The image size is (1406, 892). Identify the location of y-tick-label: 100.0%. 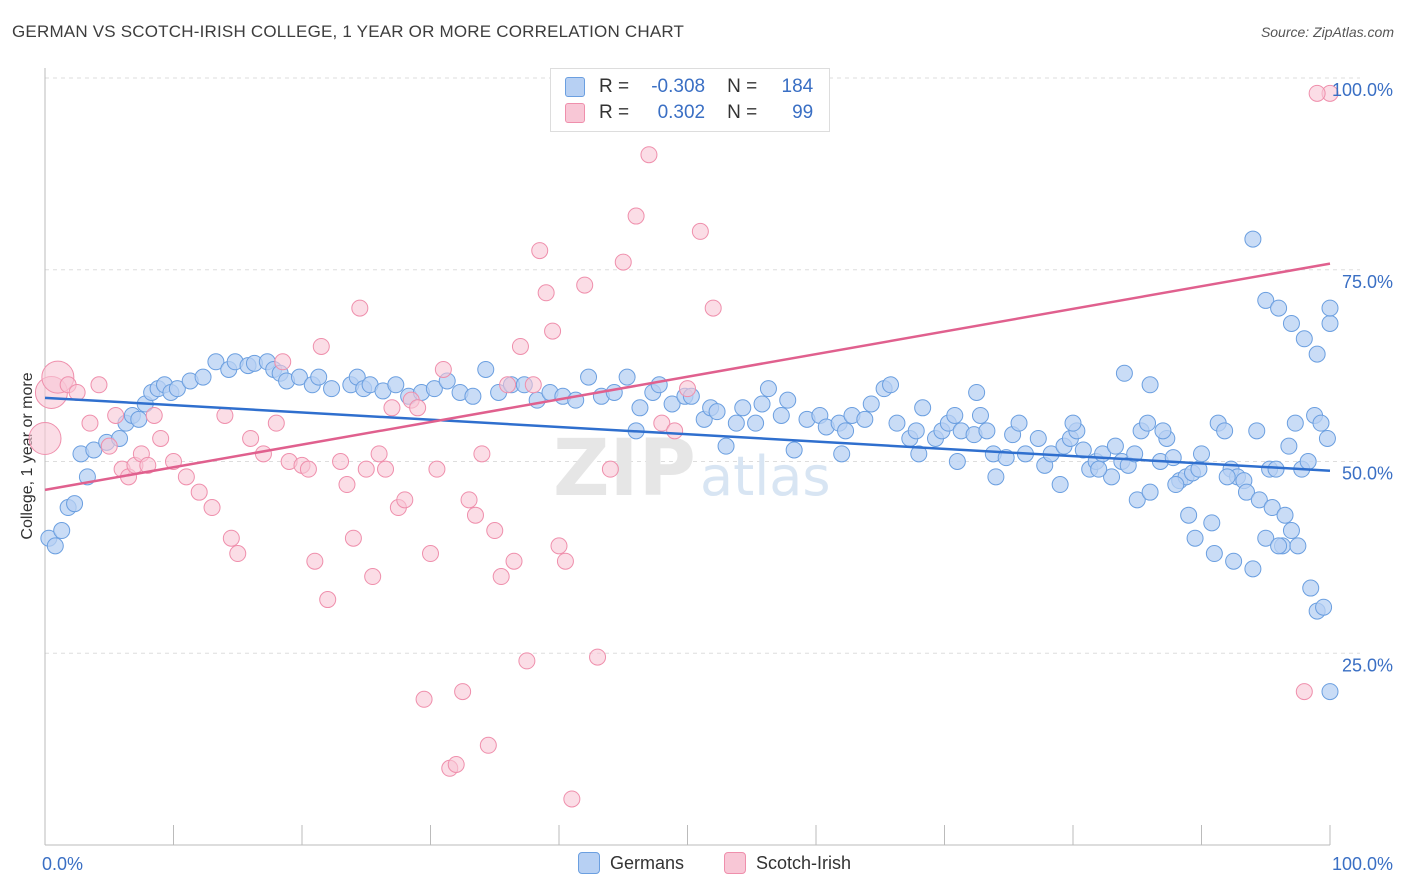
(1362, 90).